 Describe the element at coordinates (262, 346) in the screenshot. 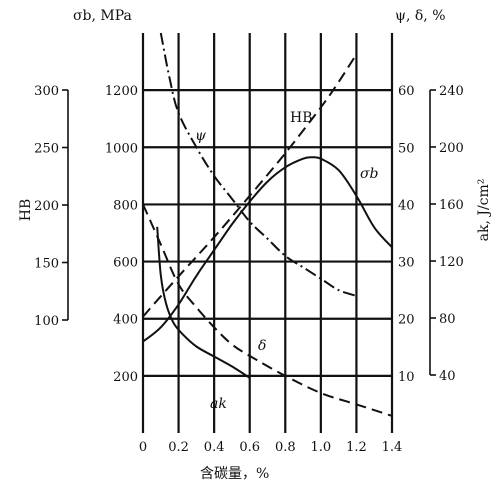

I see `label-delta: δ` at that location.